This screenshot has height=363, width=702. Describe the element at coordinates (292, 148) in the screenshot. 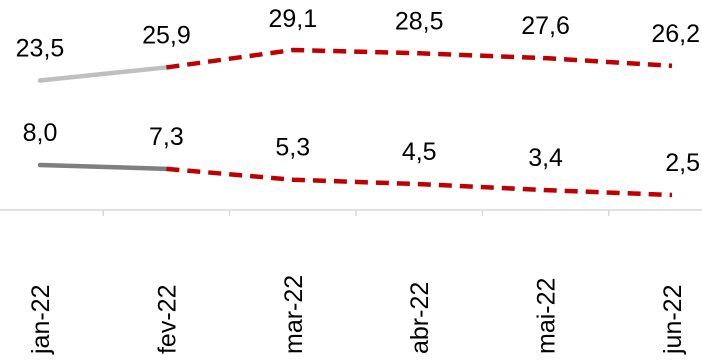

I see `series-2-data-label: 5,3` at that location.